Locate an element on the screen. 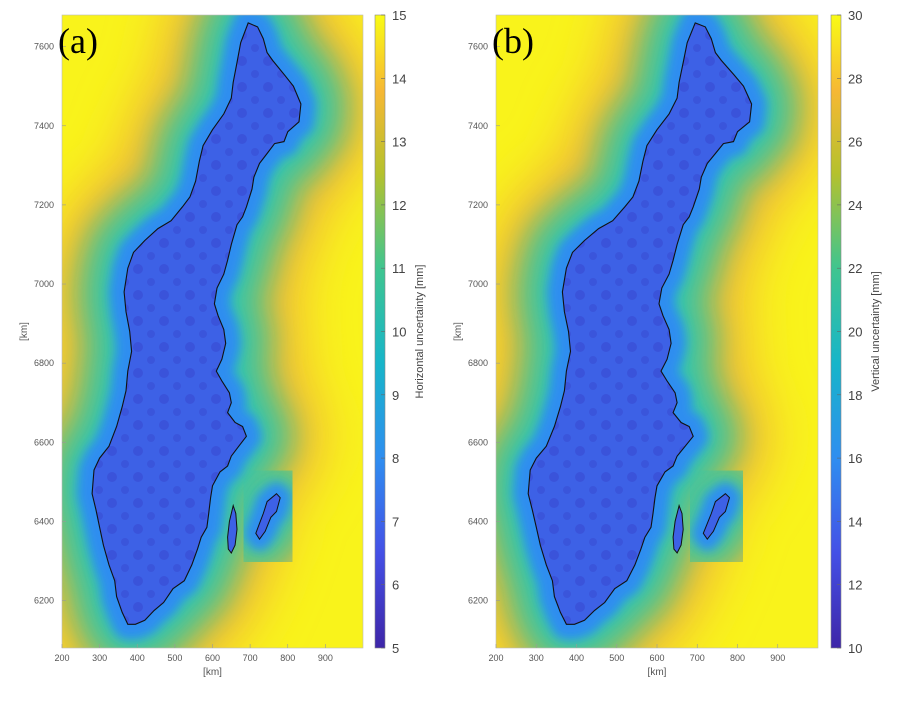  colorbar-tick-label: 7 is located at coordinates (395, 521).